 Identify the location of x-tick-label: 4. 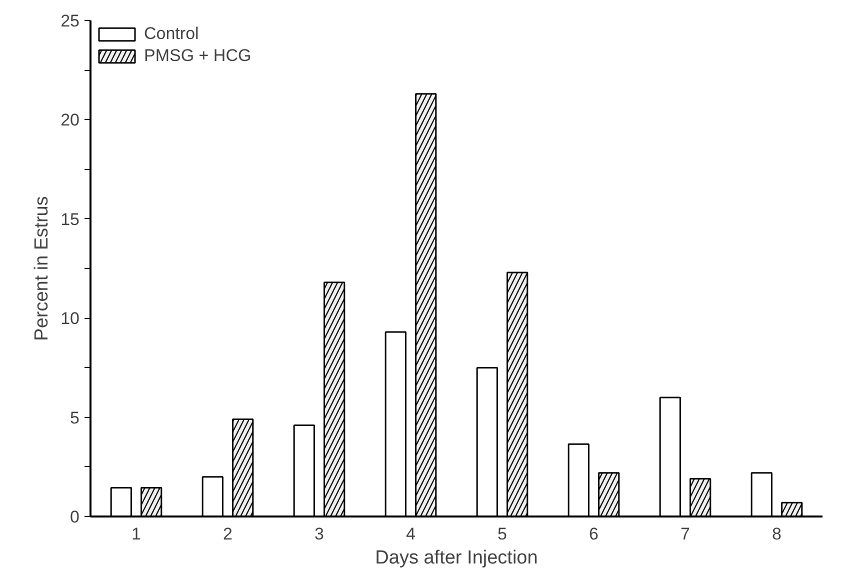
(411, 534).